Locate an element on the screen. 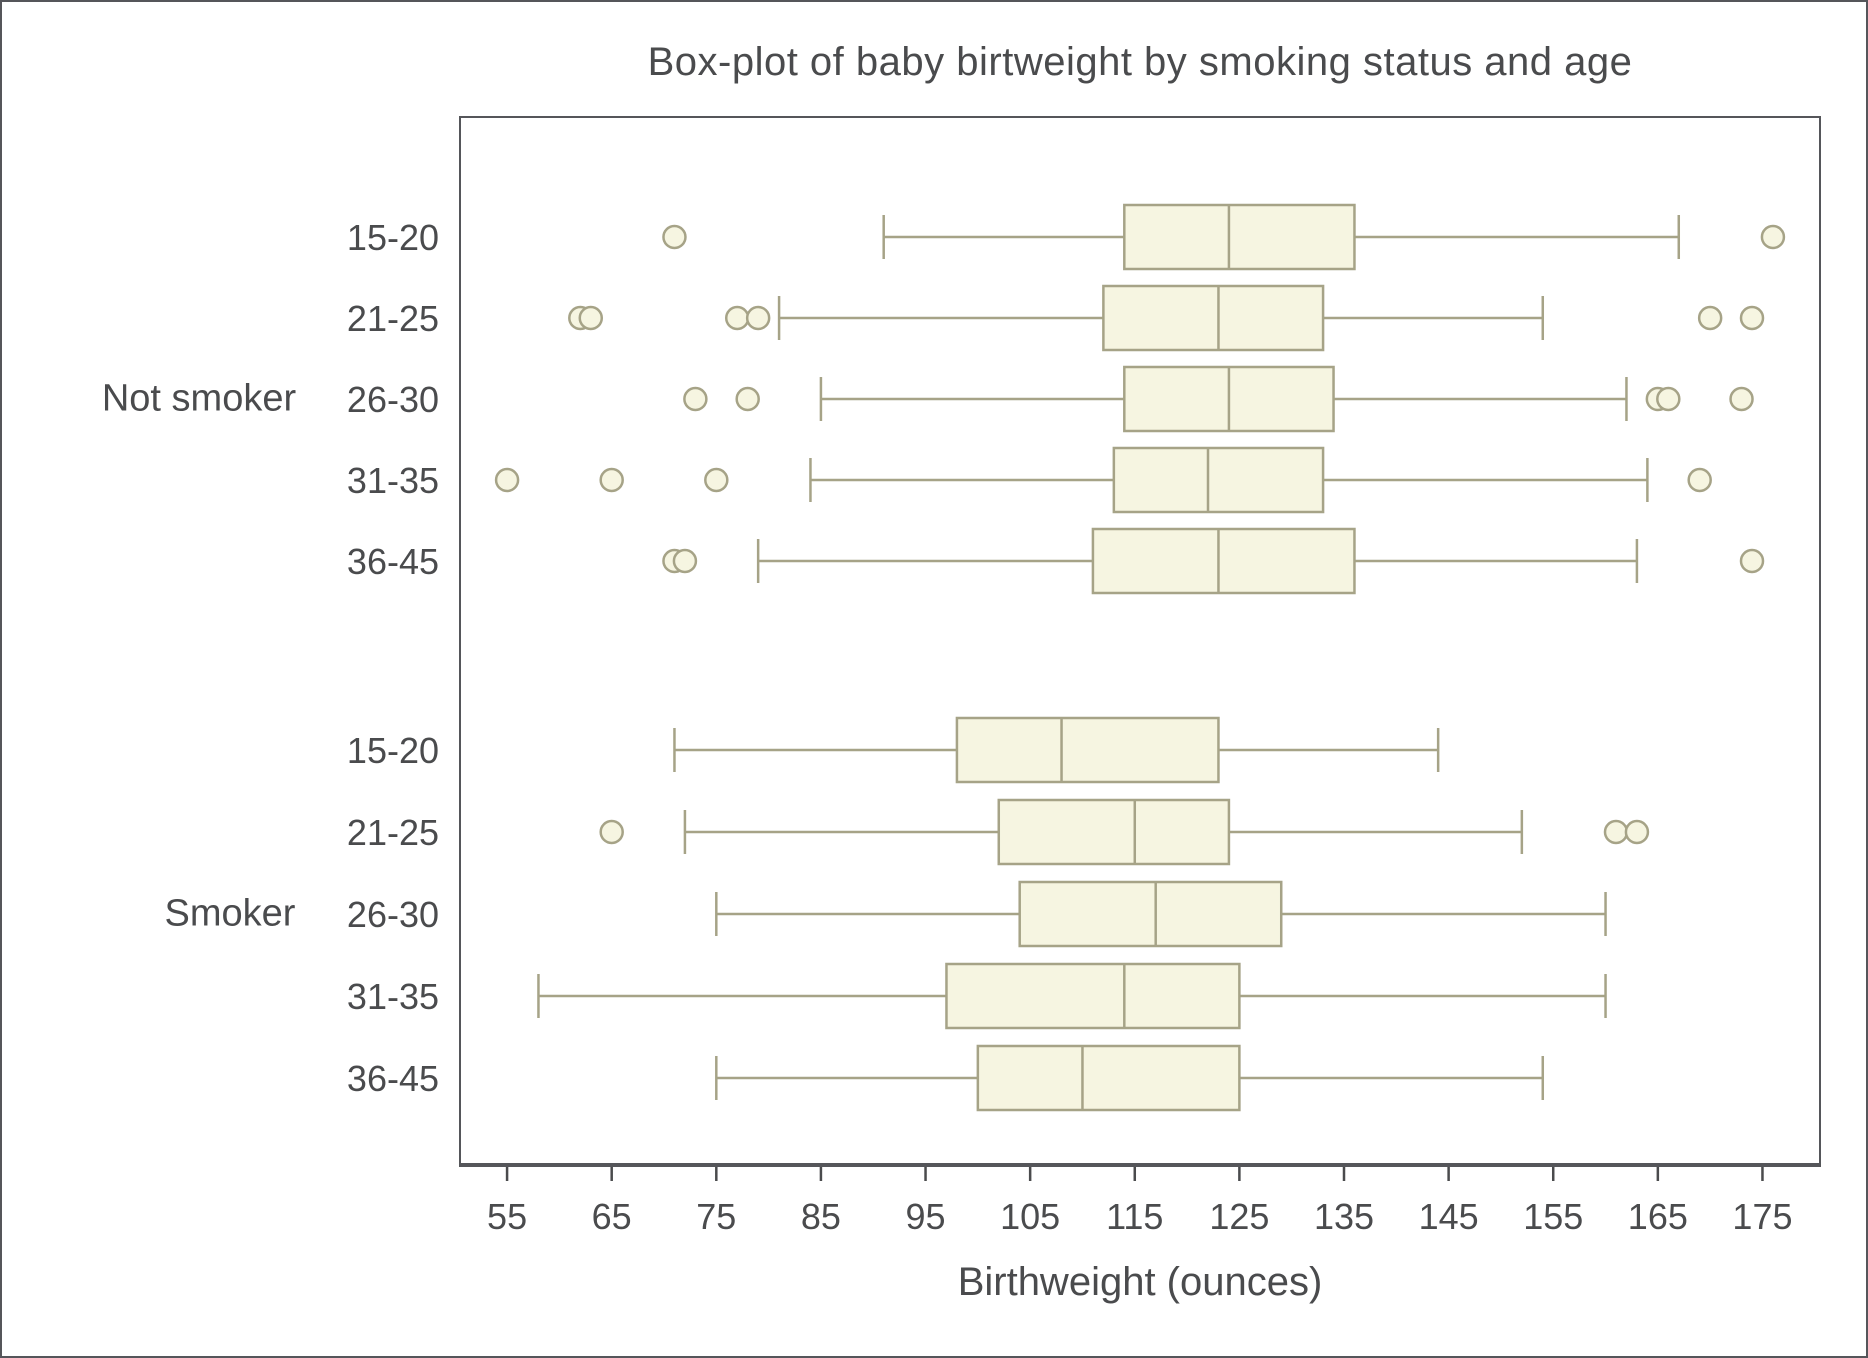 This screenshot has width=1868, height=1358. x-tick-label: 175 is located at coordinates (1762, 1216).